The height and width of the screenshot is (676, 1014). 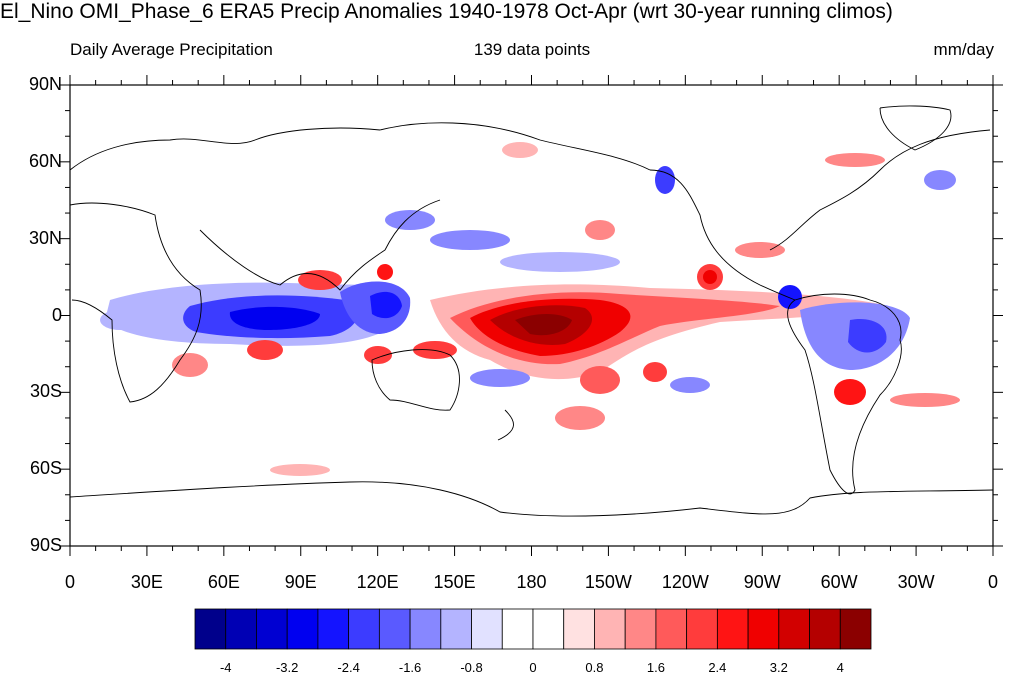 I want to click on lat-label: 30S, so click(x=45, y=391).